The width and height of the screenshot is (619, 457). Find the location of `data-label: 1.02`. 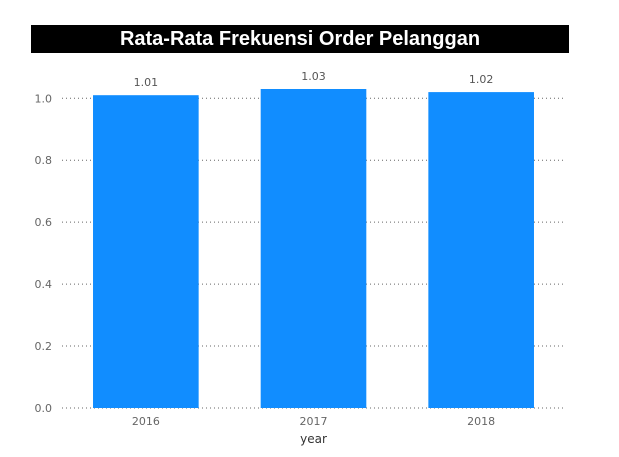

data-label: 1.02 is located at coordinates (481, 79).